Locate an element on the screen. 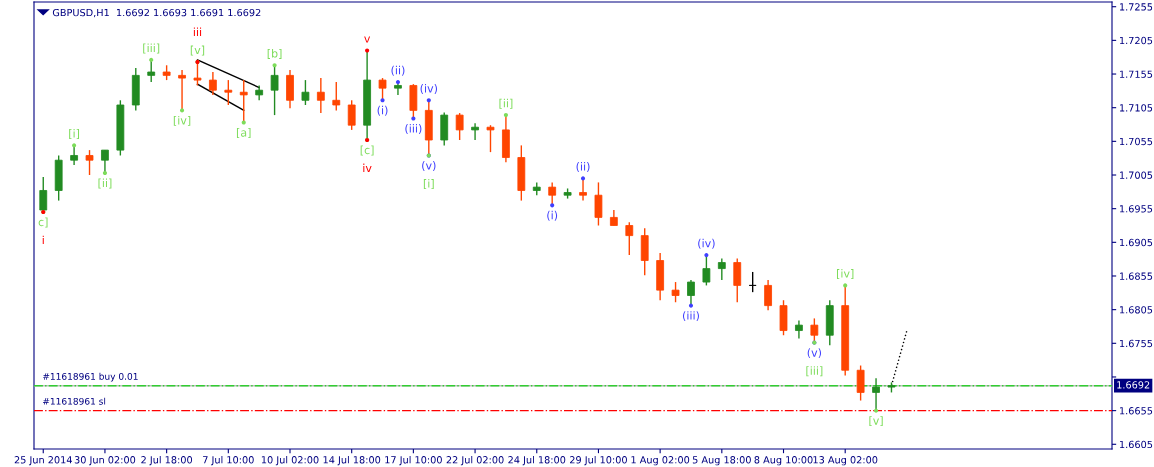 This screenshot has height=467, width=1154. y-tick-label: 1.6605 is located at coordinates (1136, 444).